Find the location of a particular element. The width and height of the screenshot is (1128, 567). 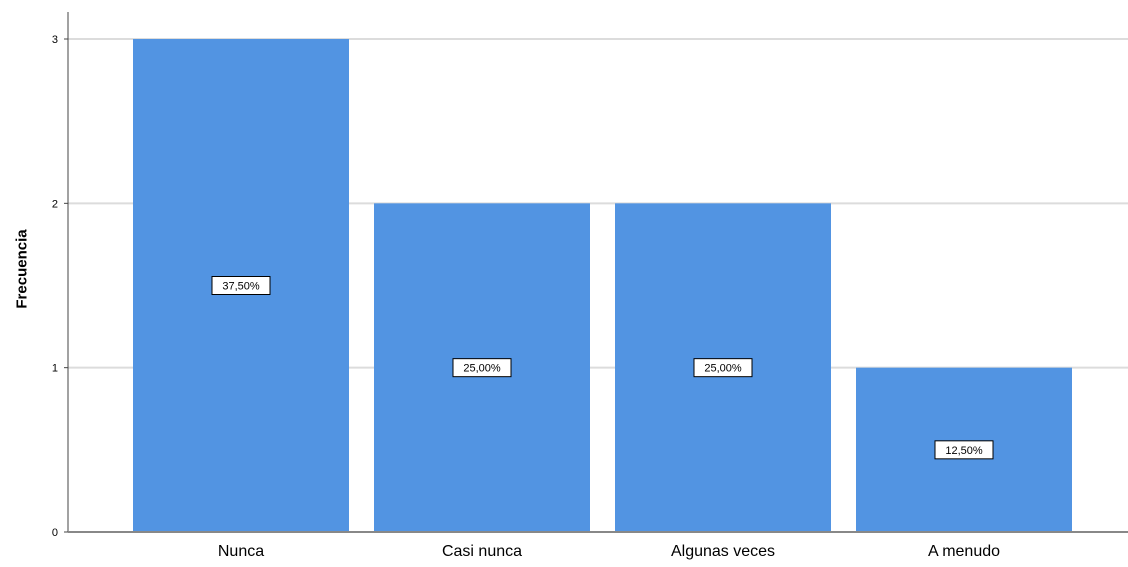

y-axis-label-container: Frecuencia is located at coordinates (22, 268).